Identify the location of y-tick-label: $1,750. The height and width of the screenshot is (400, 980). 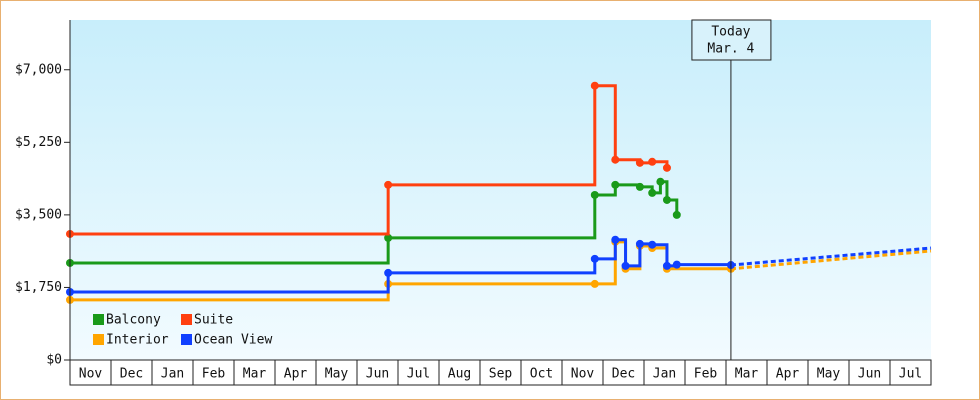
(38, 287).